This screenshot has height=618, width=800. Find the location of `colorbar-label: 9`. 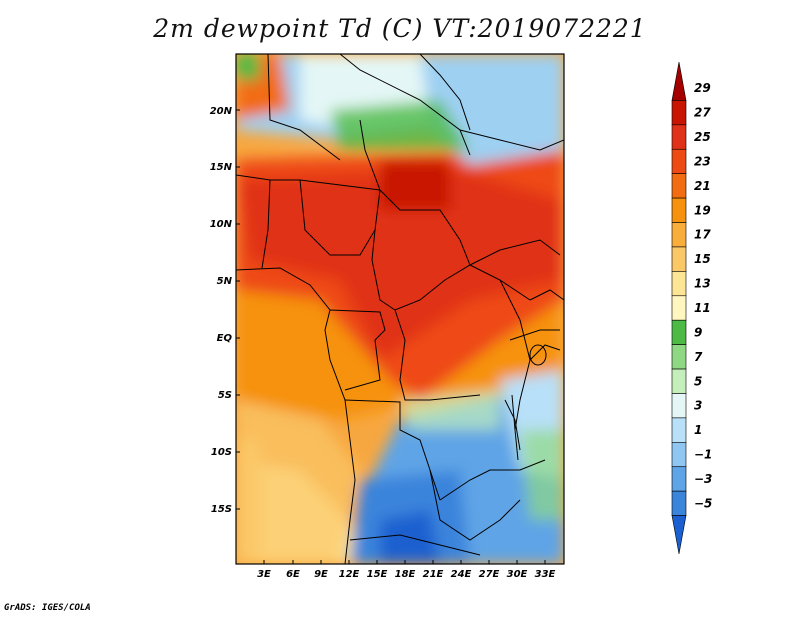

colorbar-label: 9 is located at coordinates (698, 332).